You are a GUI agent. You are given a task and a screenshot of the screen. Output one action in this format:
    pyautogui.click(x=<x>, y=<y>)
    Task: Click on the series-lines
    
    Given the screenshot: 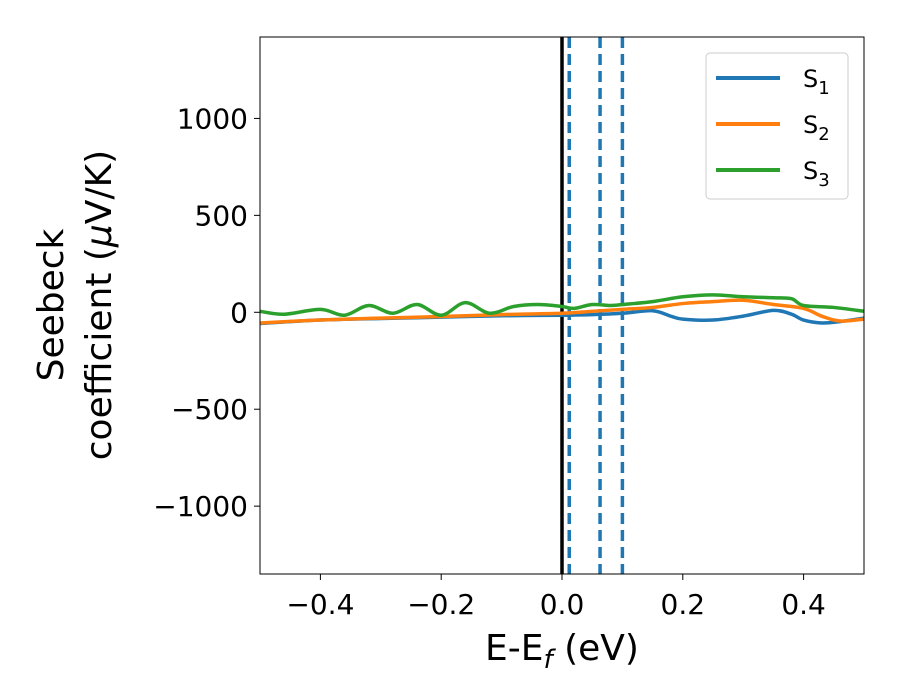 What is the action you would take?
    pyautogui.click(x=562, y=309)
    